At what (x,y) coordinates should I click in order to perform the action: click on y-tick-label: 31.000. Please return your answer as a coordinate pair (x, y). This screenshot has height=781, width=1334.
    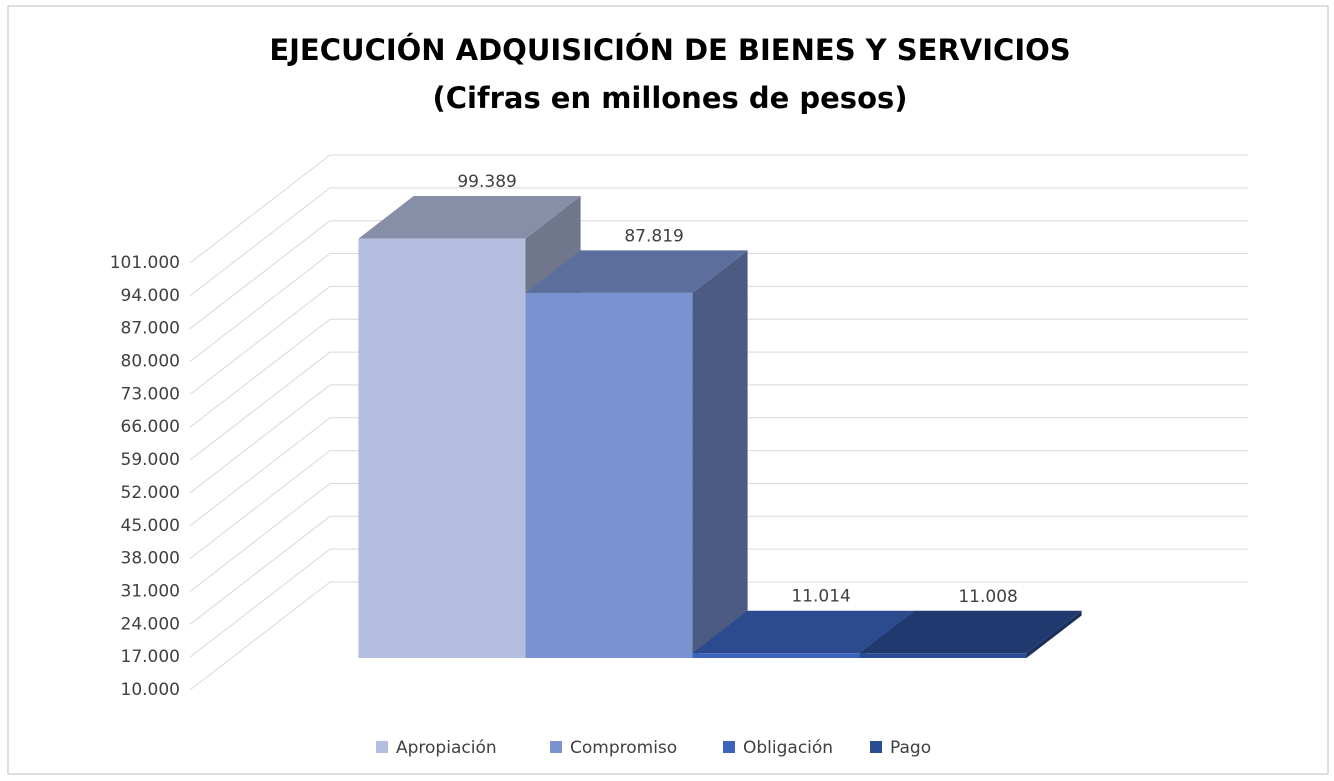
    Looking at the image, I should click on (150, 591).